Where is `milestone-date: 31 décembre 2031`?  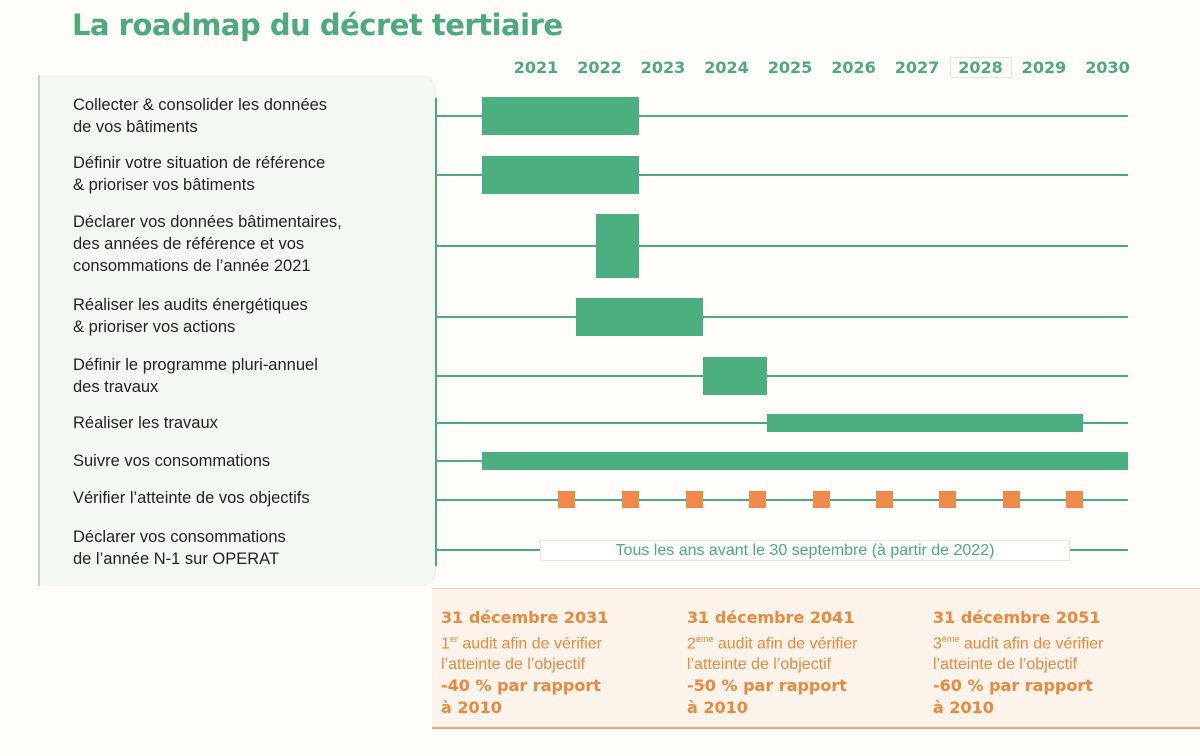 milestone-date: 31 décembre 2031 is located at coordinates (525, 617).